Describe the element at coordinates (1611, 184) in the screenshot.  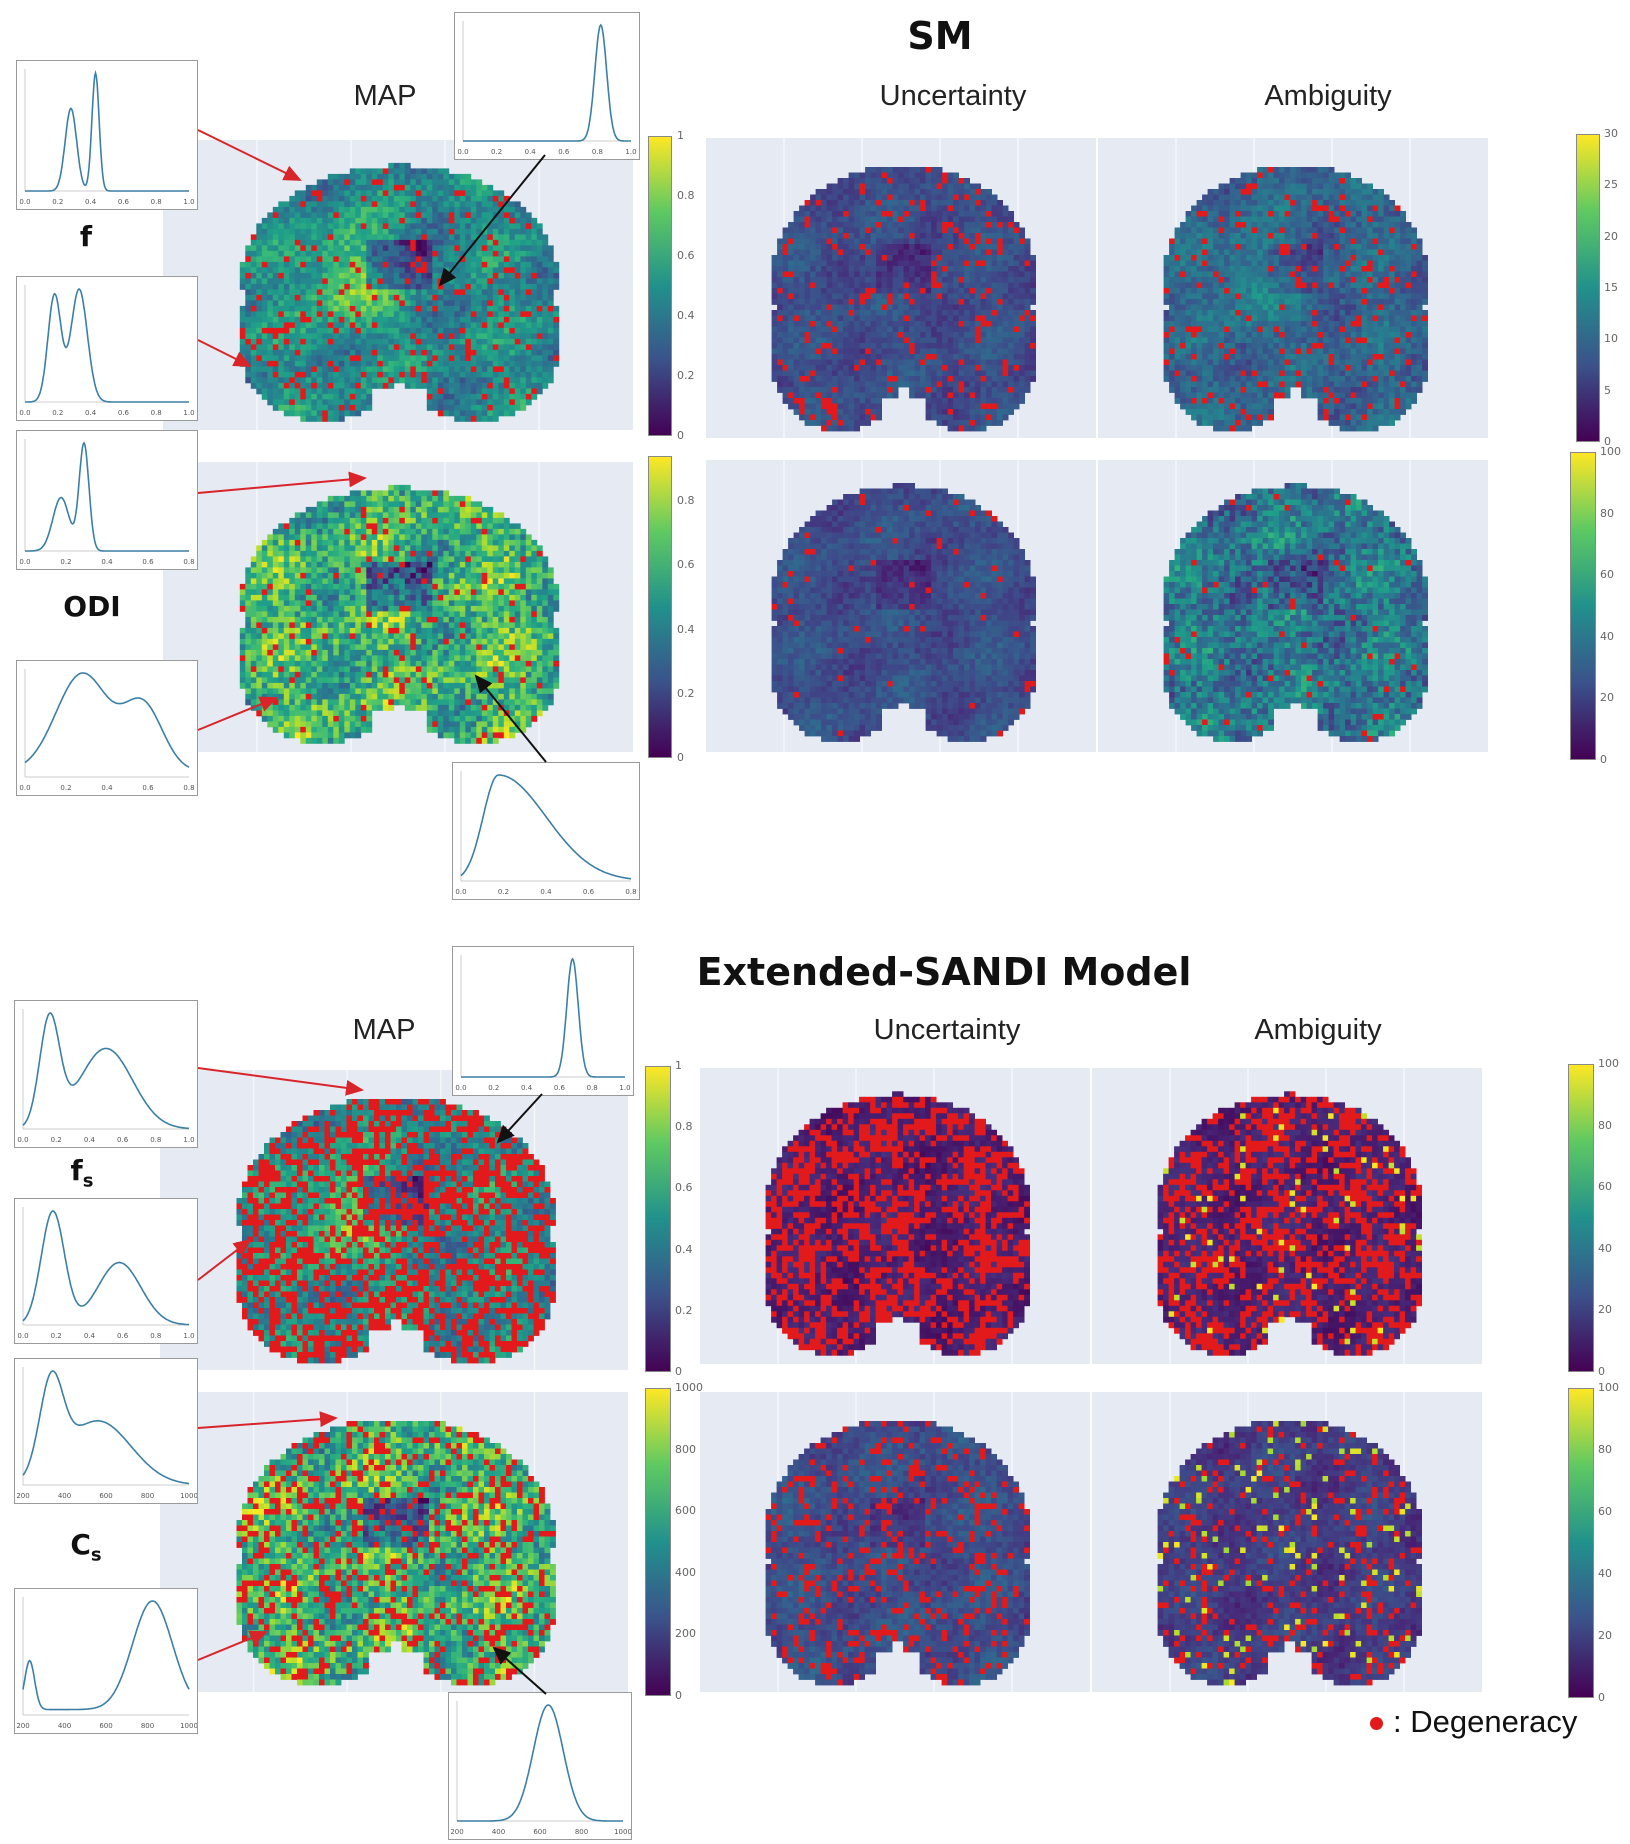
I see `colorbar-tick: 25` at that location.